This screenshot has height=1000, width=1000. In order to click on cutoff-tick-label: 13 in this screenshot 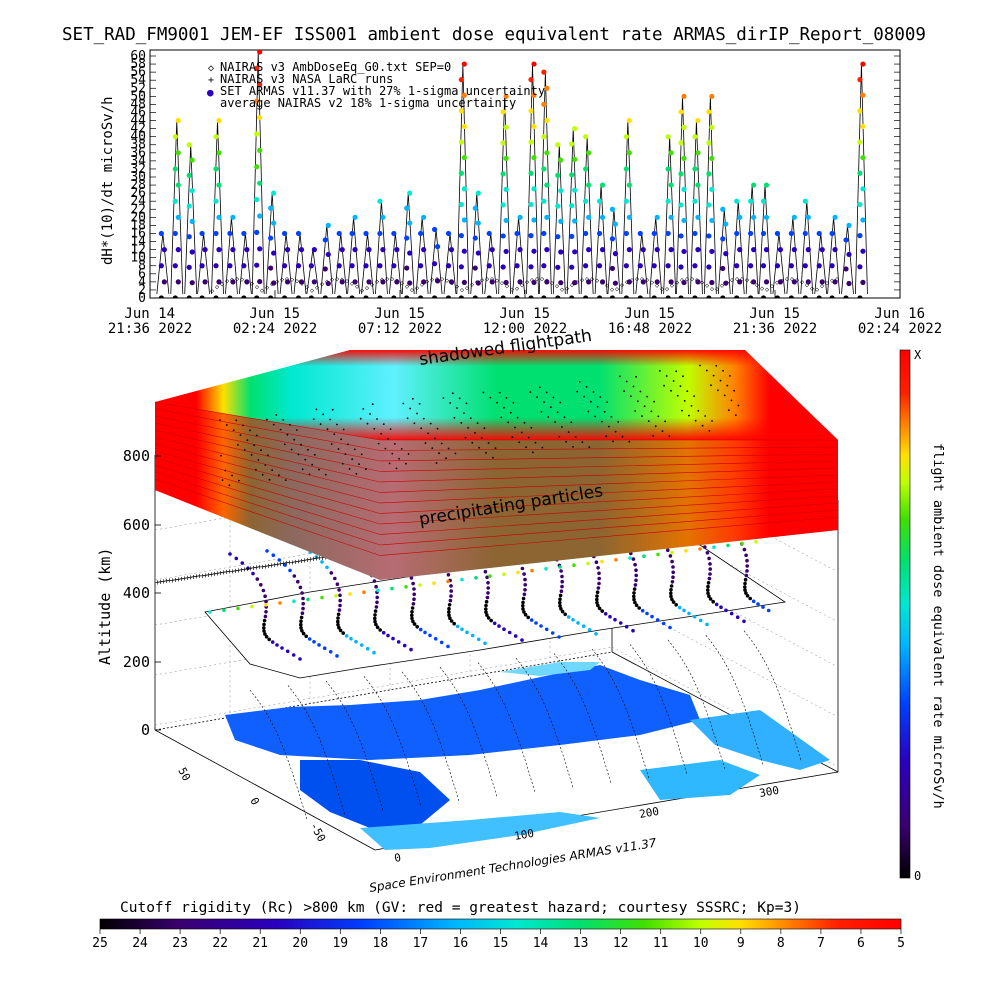, I will do `click(581, 943)`.